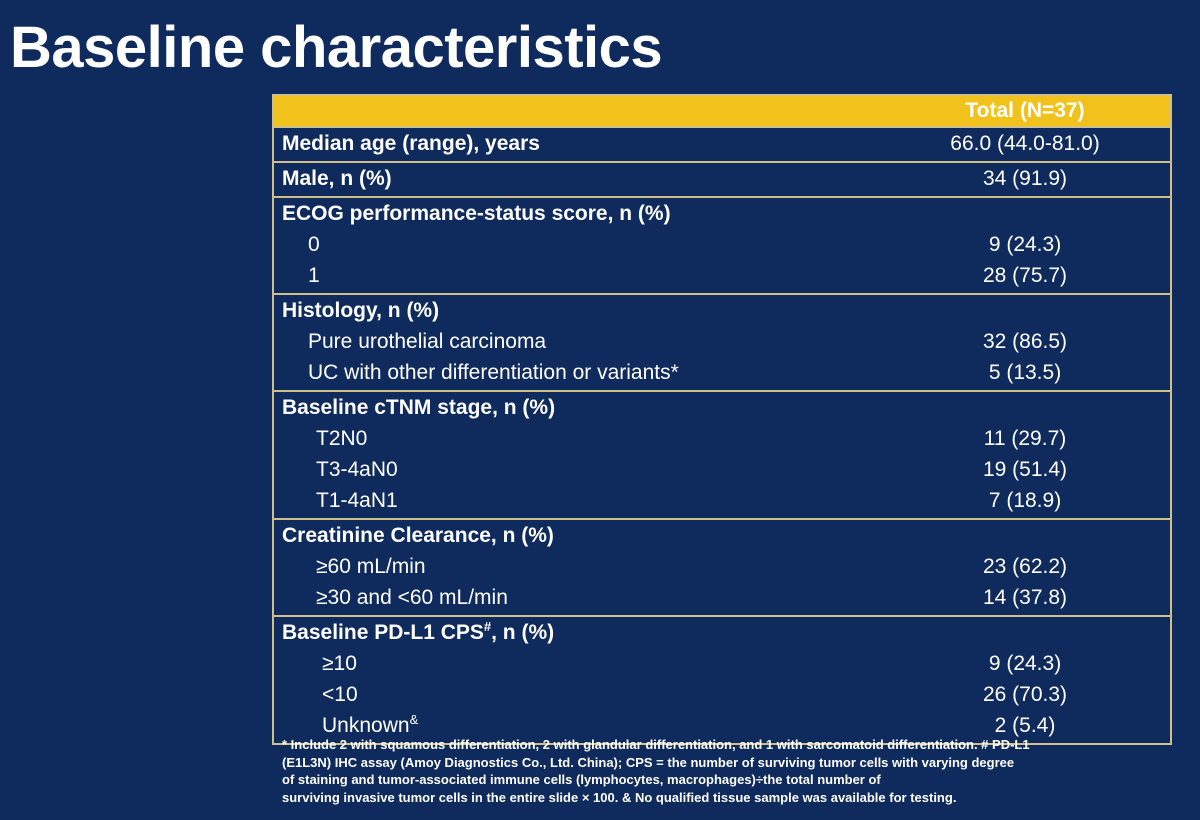  I want to click on row-value: 28 (75.7), so click(1025, 275).